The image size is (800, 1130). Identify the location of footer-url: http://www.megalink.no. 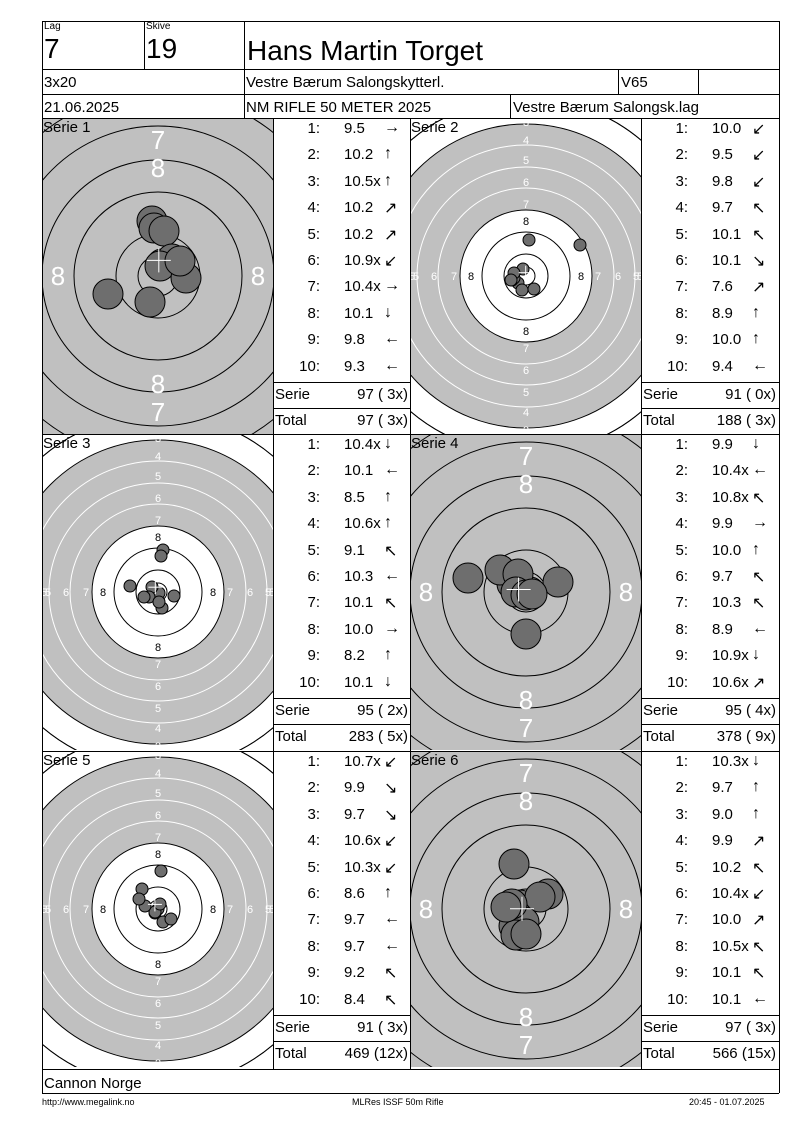
(88, 1102).